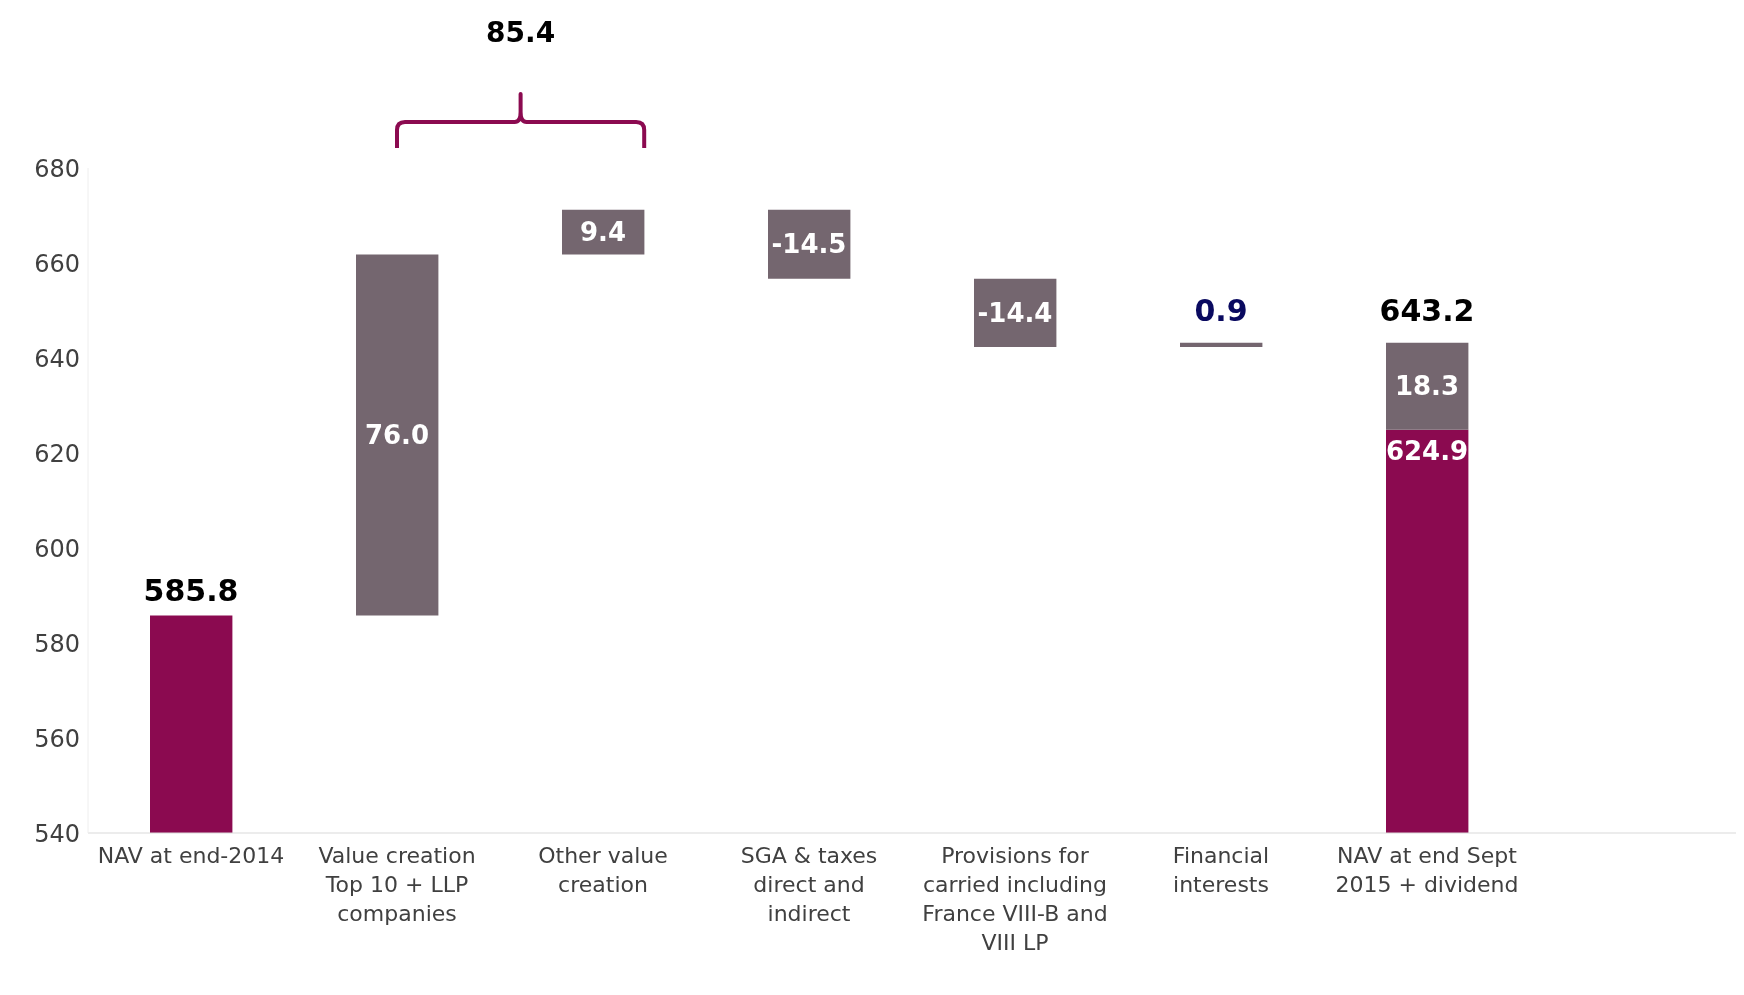 The image size is (1744, 995). I want to click on y-tick-label: 560, so click(57, 738).